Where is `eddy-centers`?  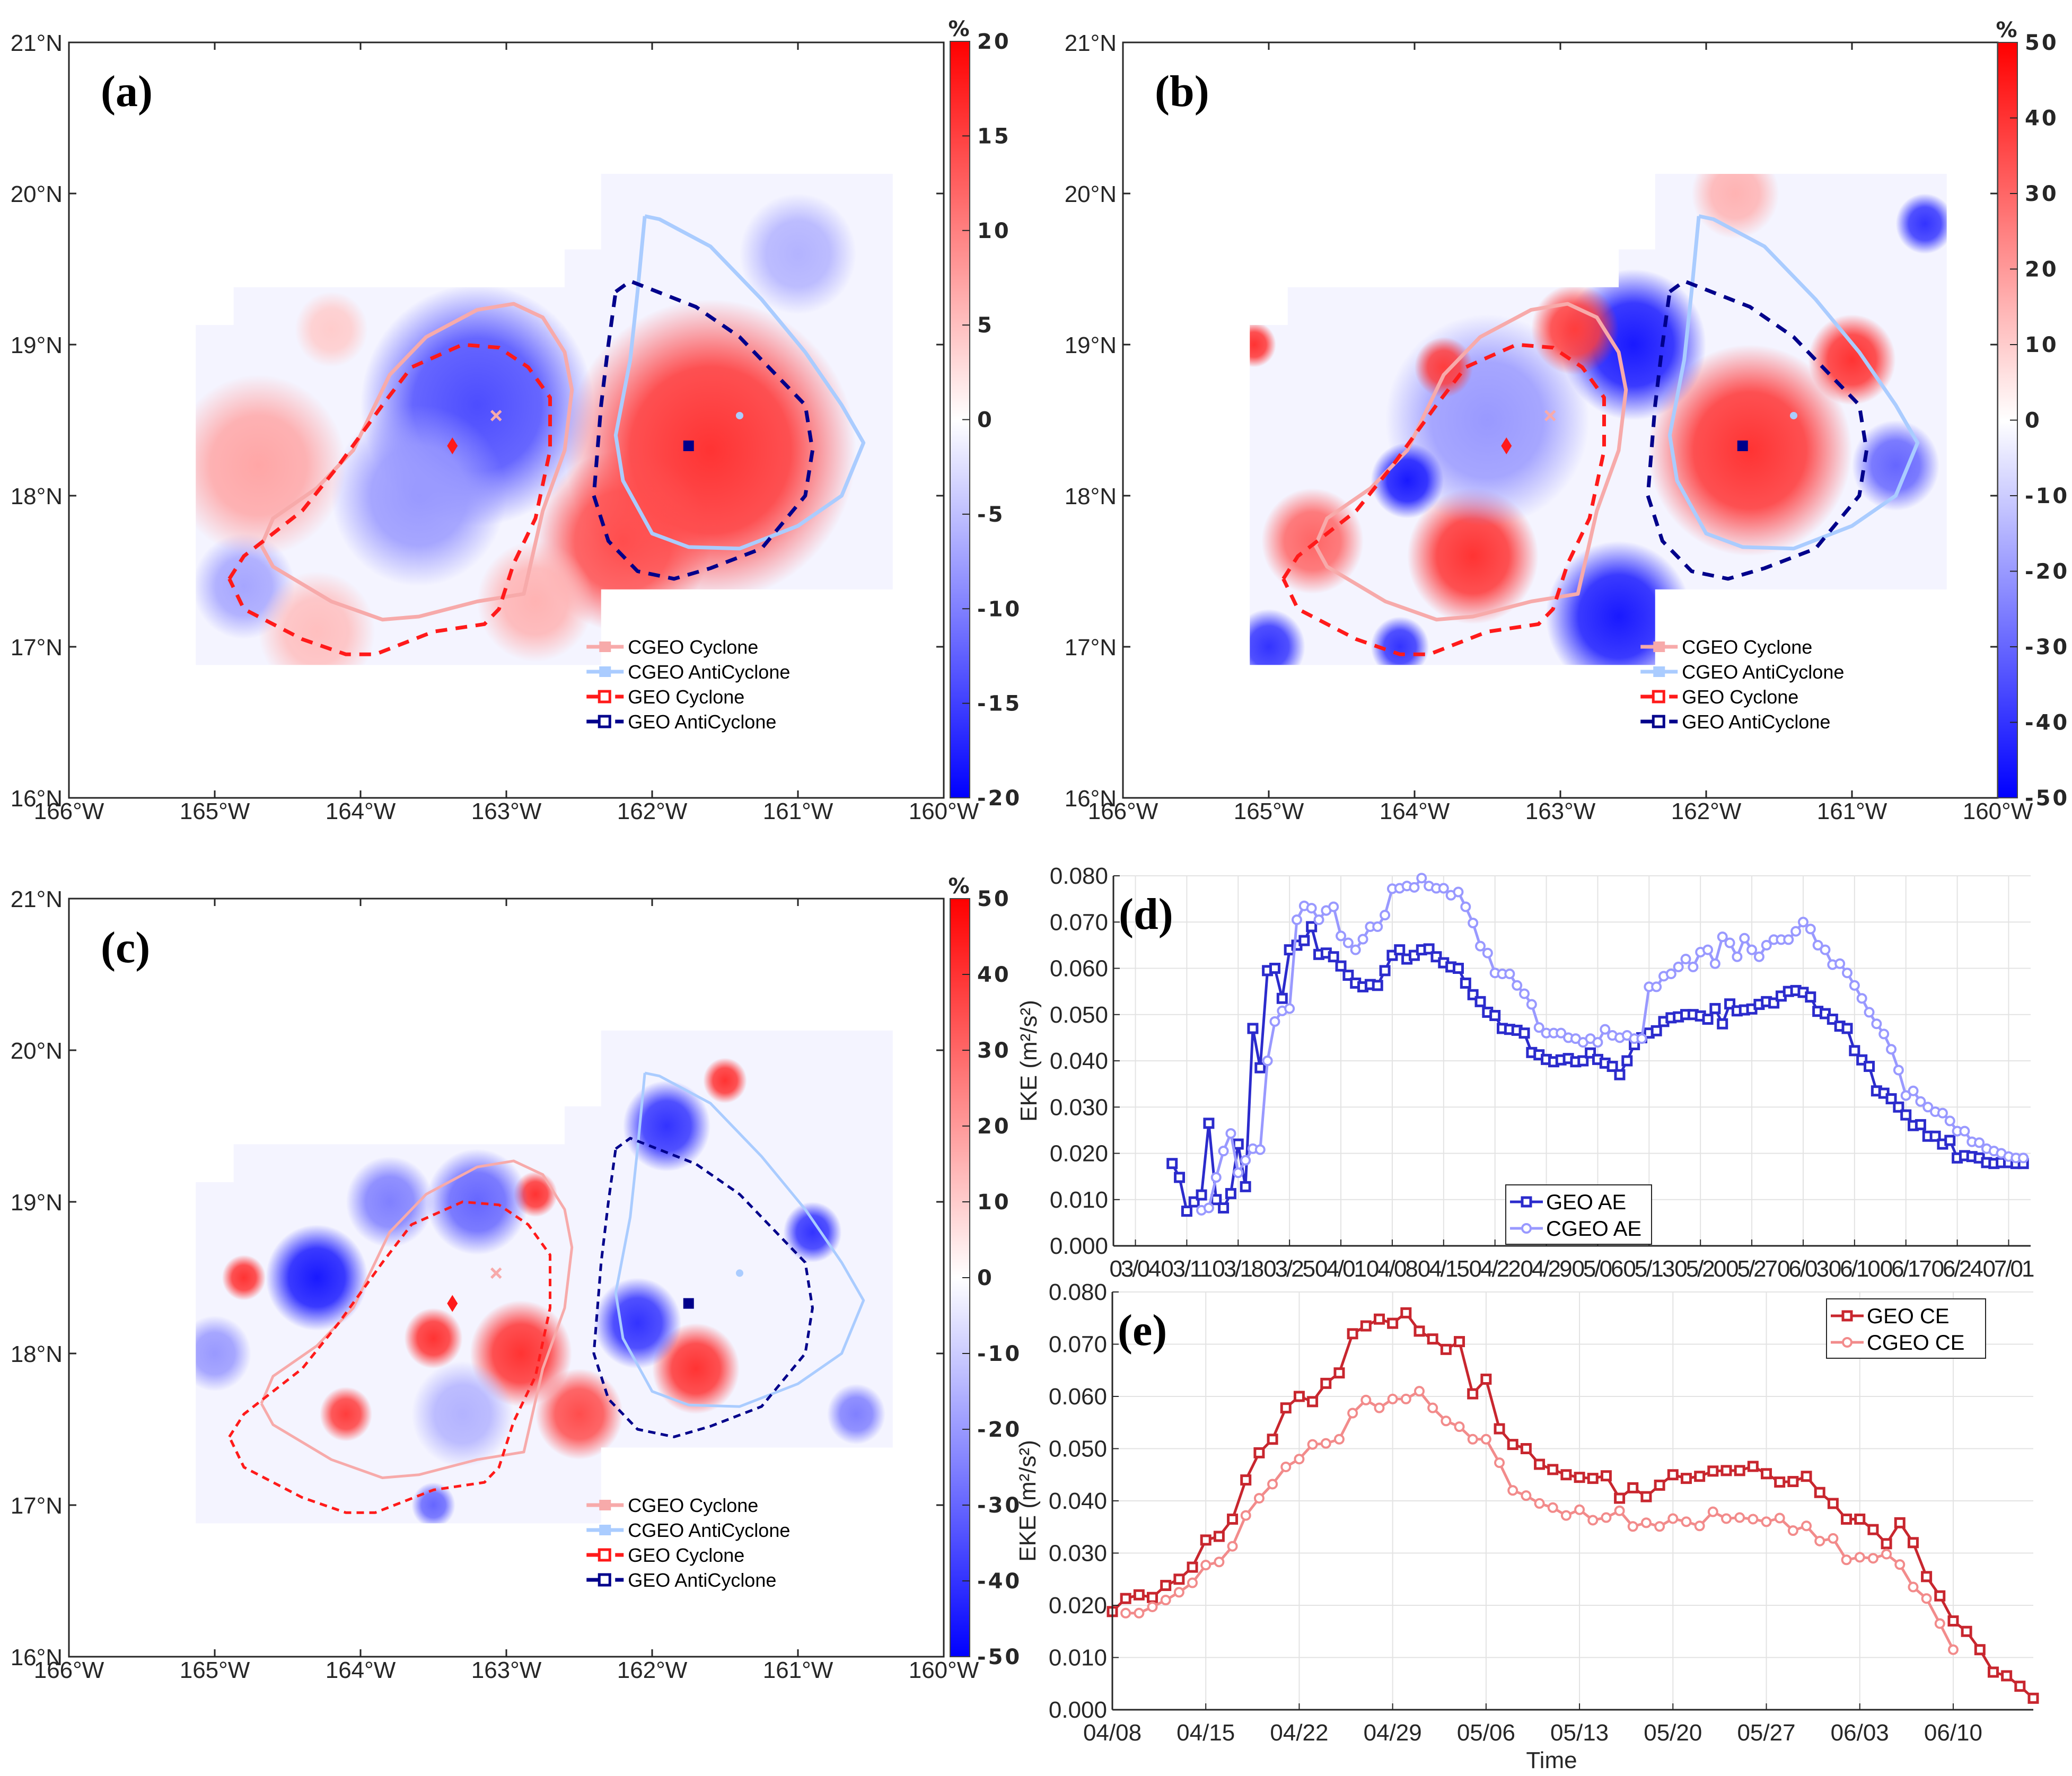 eddy-centers is located at coordinates (595, 1289).